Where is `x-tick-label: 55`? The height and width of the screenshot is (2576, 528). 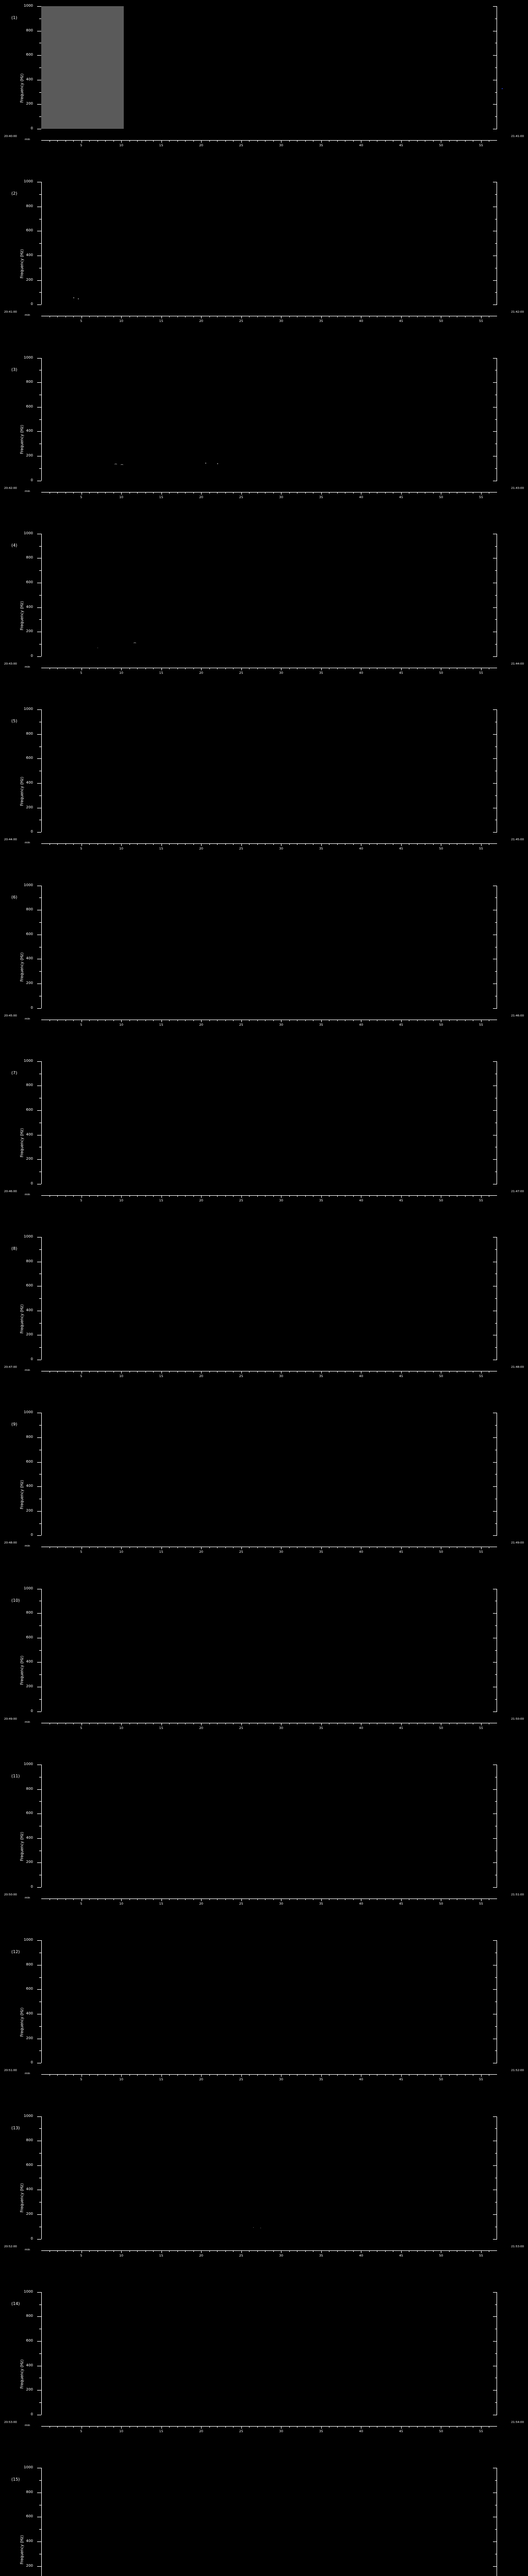
x-tick-label: 55 is located at coordinates (481, 2255).